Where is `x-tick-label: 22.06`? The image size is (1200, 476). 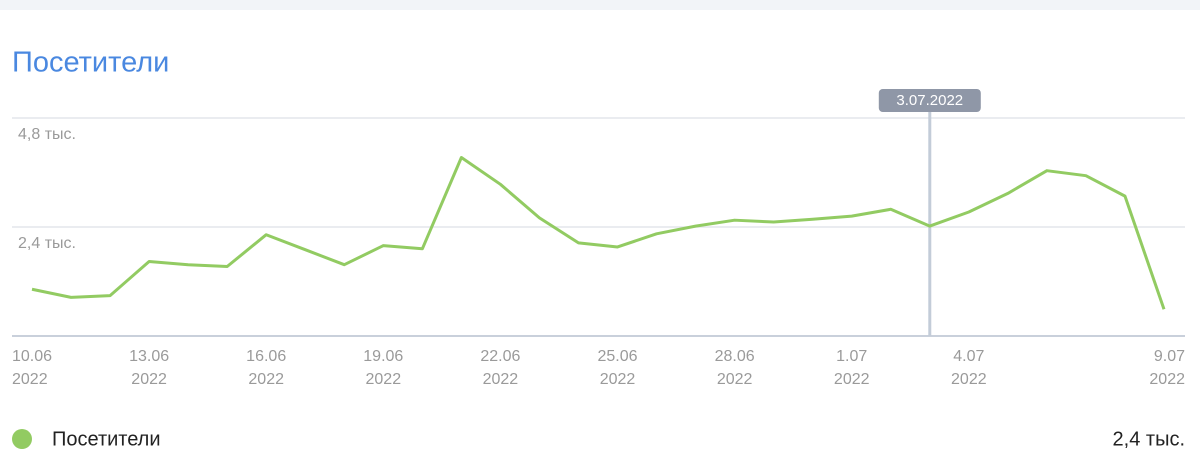 x-tick-label: 22.06 is located at coordinates (500, 356).